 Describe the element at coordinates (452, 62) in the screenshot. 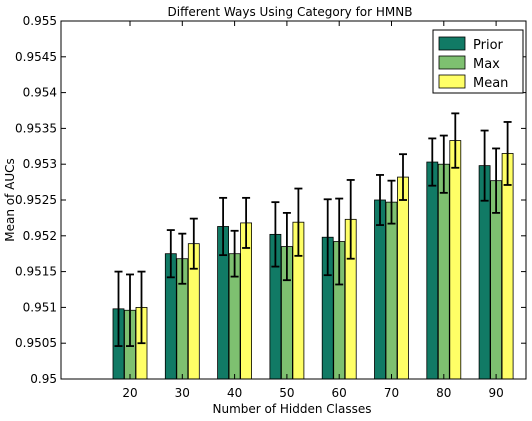

I see `legend-swatch-max` at that location.